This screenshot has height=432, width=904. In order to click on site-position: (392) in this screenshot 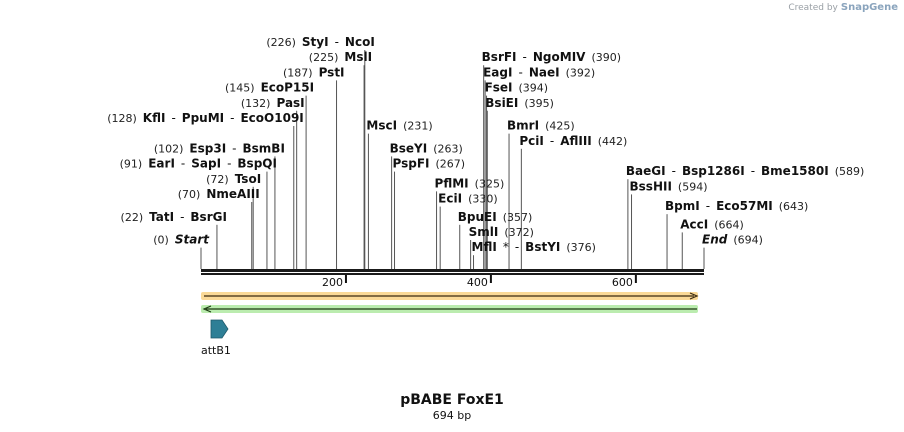, I will do `click(581, 72)`.